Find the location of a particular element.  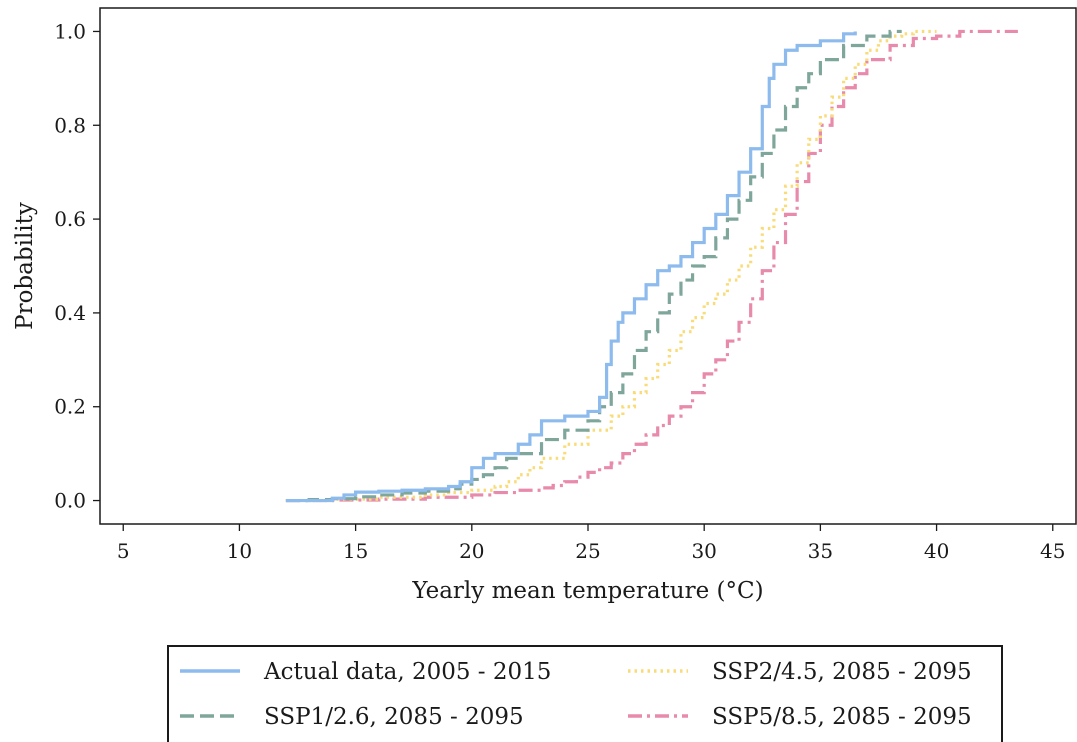

x-tick-label: 25 is located at coordinates (587, 551).